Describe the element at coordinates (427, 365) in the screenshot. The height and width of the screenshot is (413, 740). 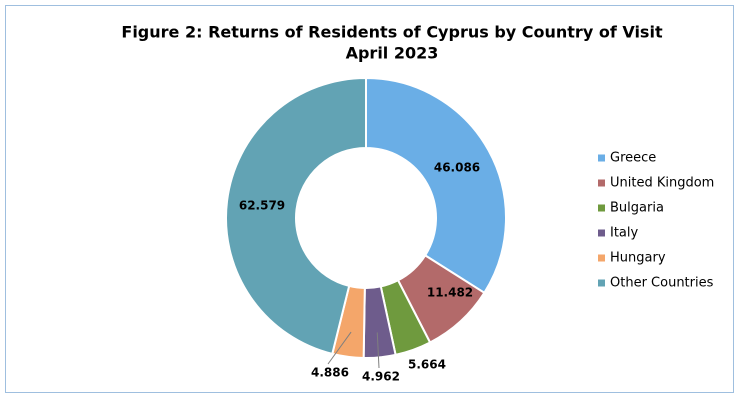
I see `value-label: 5.664` at that location.